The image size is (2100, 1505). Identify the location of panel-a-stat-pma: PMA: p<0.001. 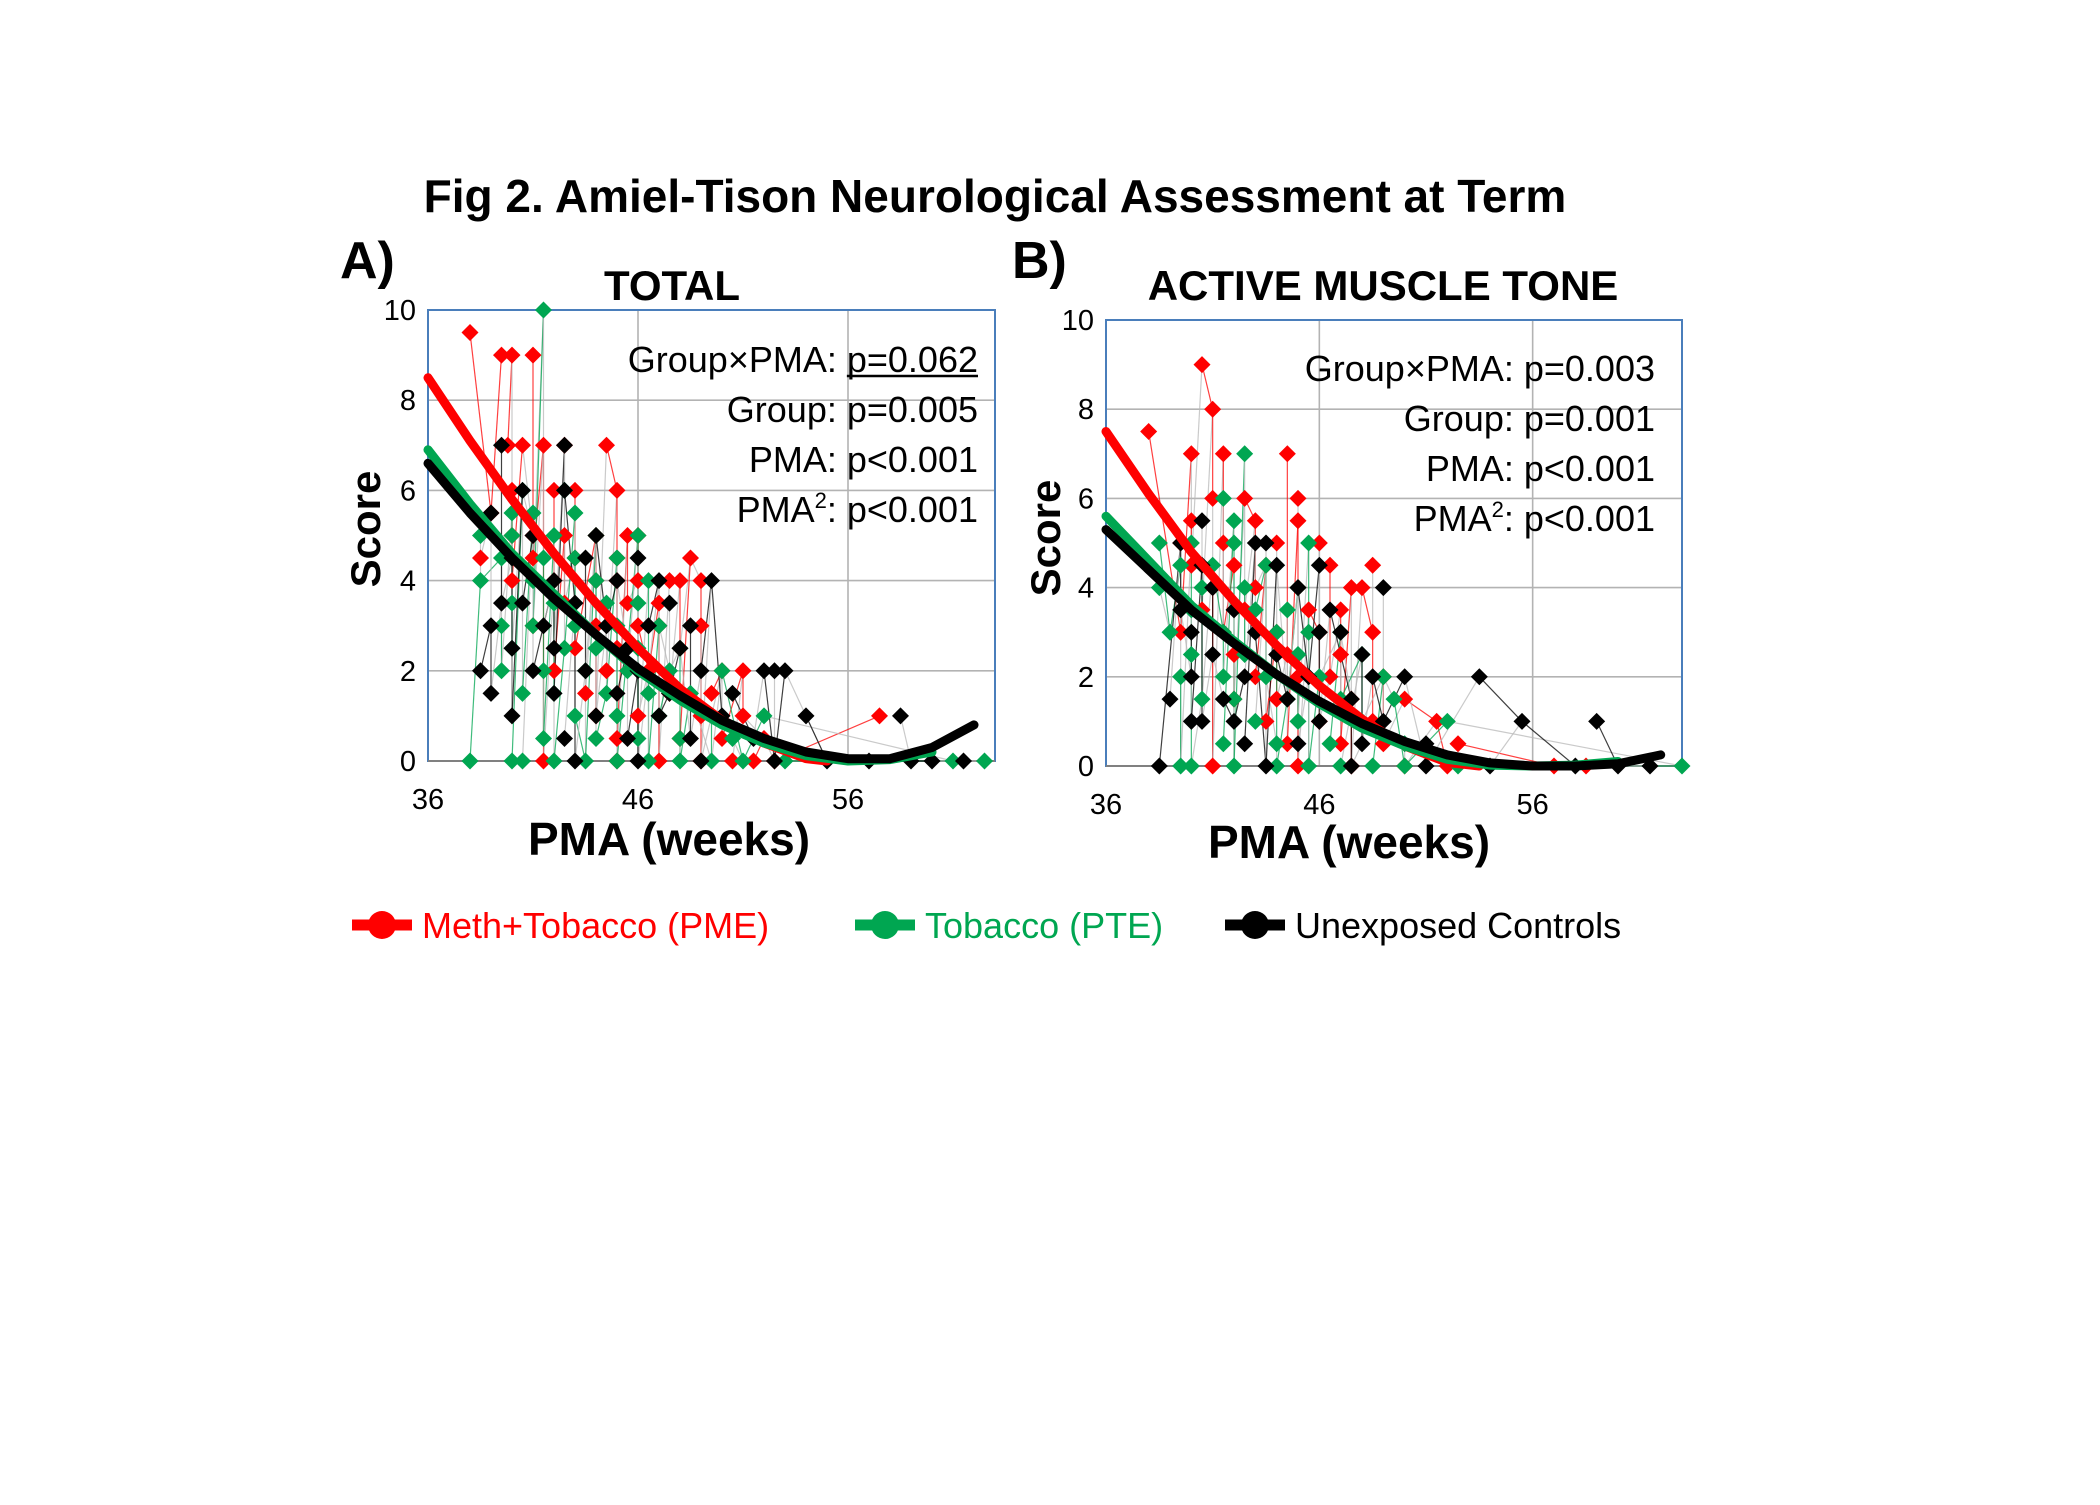
(863, 459).